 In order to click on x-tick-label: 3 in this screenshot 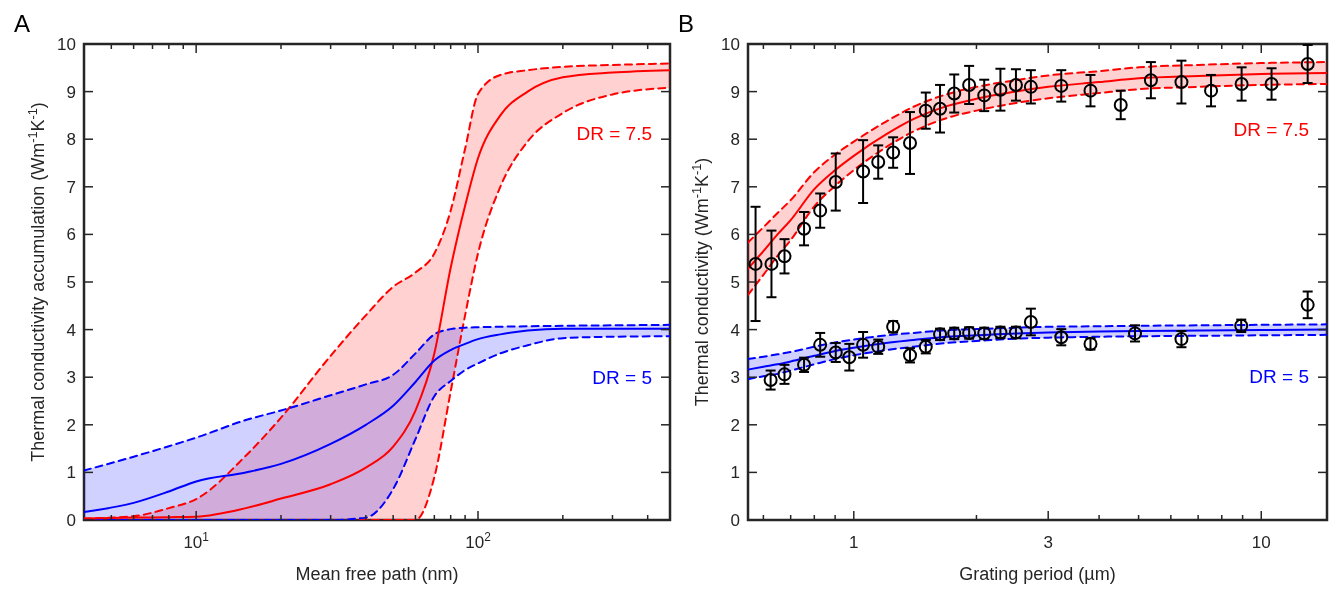, I will do `click(1048, 542)`.